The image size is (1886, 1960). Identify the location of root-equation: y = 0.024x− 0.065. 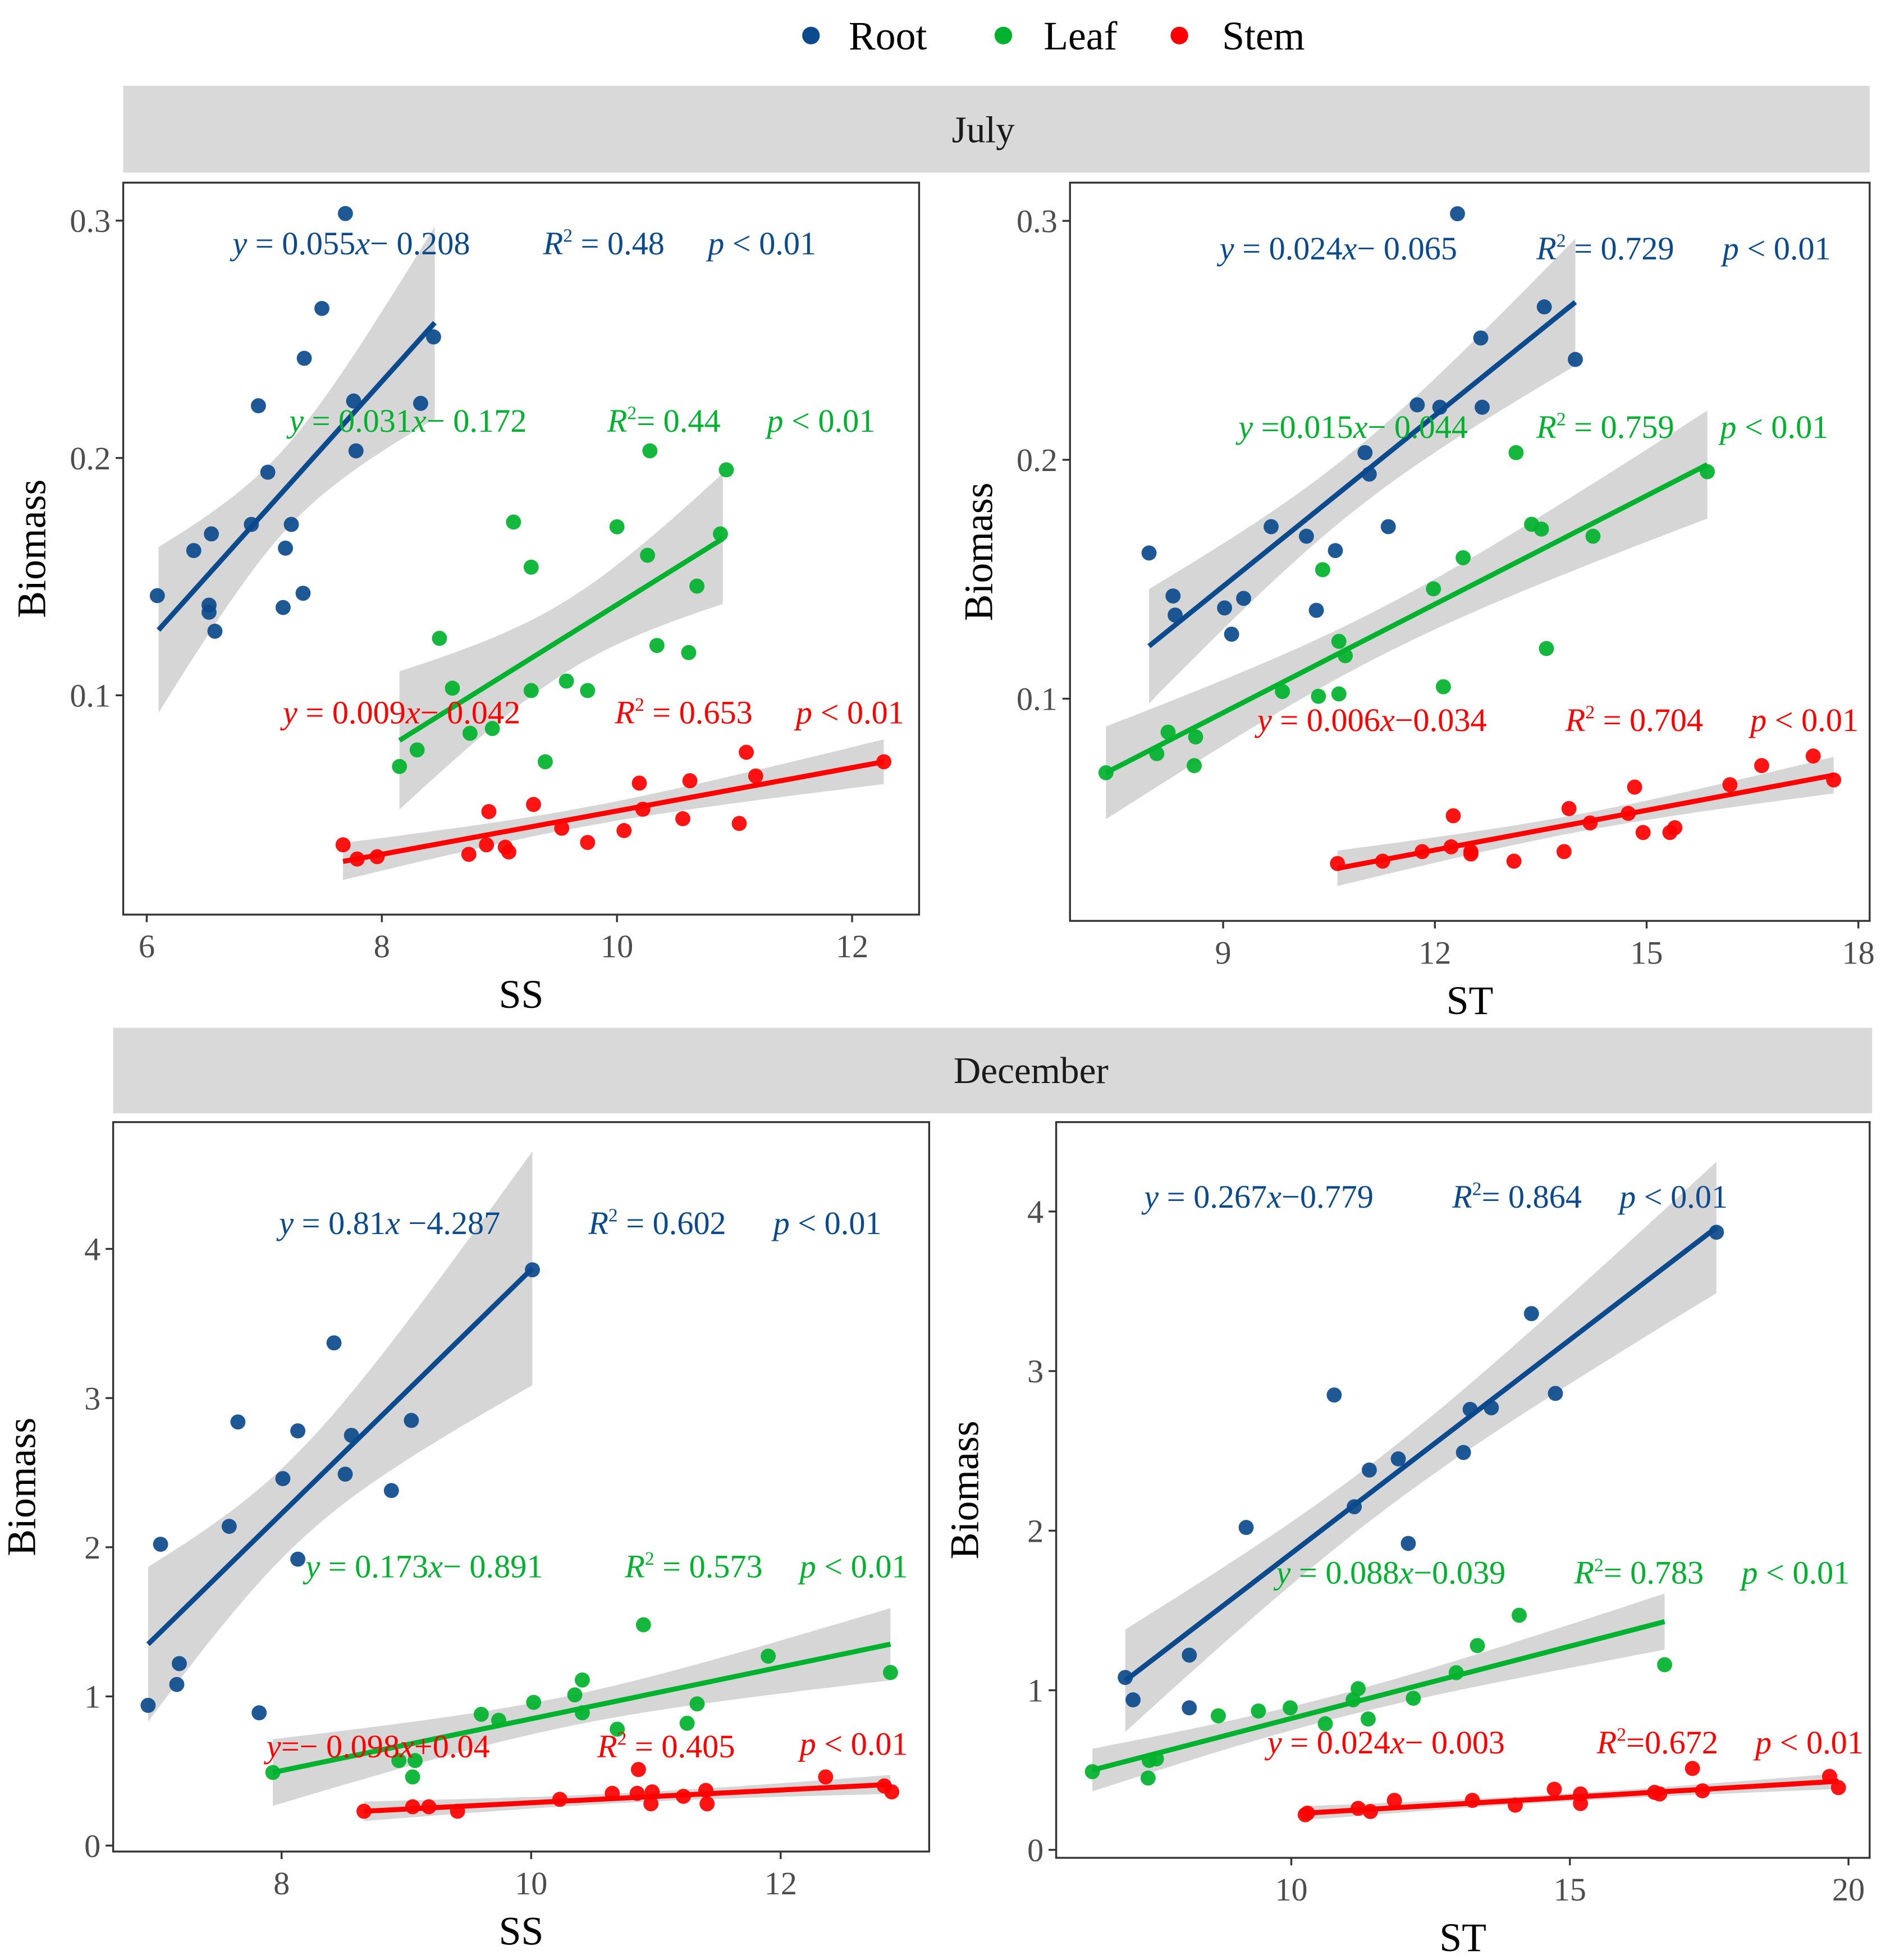
(1337, 248).